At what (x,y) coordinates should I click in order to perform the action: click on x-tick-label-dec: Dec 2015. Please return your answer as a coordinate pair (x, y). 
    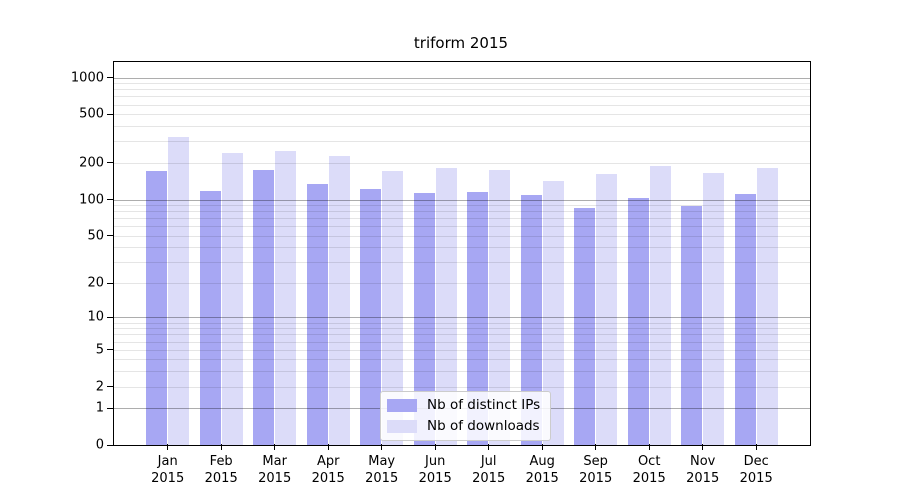
    Looking at the image, I should click on (756, 470).